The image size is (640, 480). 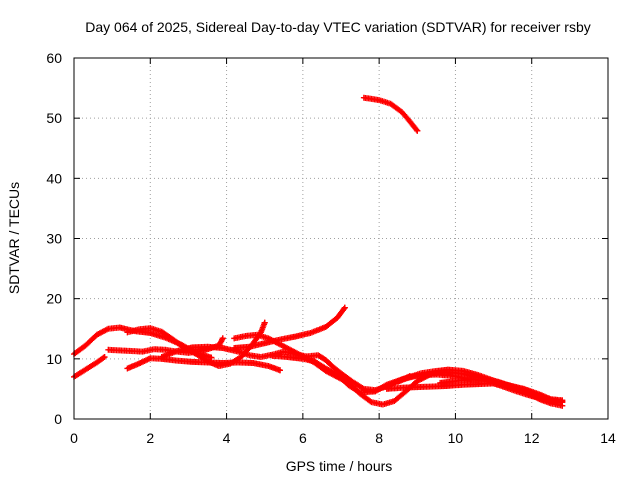 What do you see at coordinates (58, 419) in the screenshot?
I see `y-tick-label: 0` at bounding box center [58, 419].